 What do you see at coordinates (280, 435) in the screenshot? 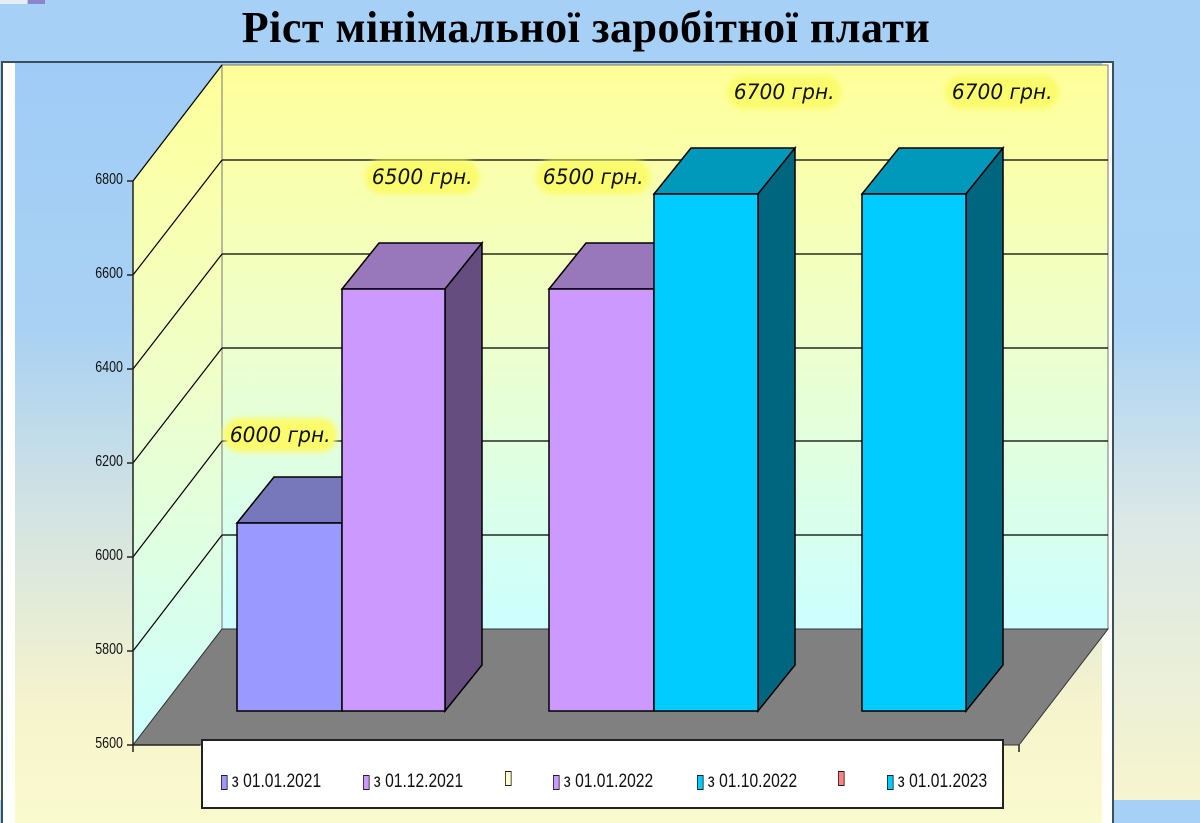
I see `data-label-6000: 6000 грн.` at bounding box center [280, 435].